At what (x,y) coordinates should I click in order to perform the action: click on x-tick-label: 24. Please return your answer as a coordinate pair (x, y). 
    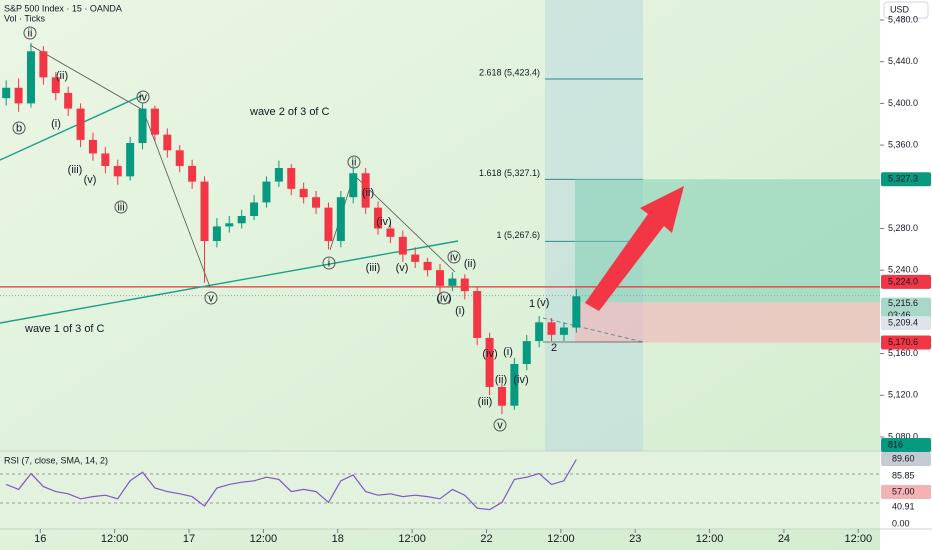
    Looking at the image, I should click on (784, 539).